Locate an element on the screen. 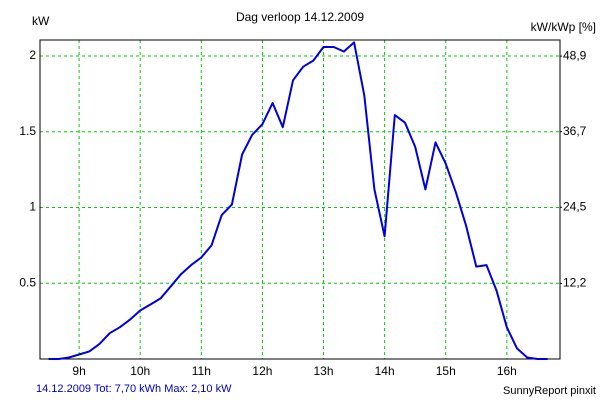 Image resolution: width=600 pixels, height=400 pixels. y-tick-label: 1 is located at coordinates (32, 207).